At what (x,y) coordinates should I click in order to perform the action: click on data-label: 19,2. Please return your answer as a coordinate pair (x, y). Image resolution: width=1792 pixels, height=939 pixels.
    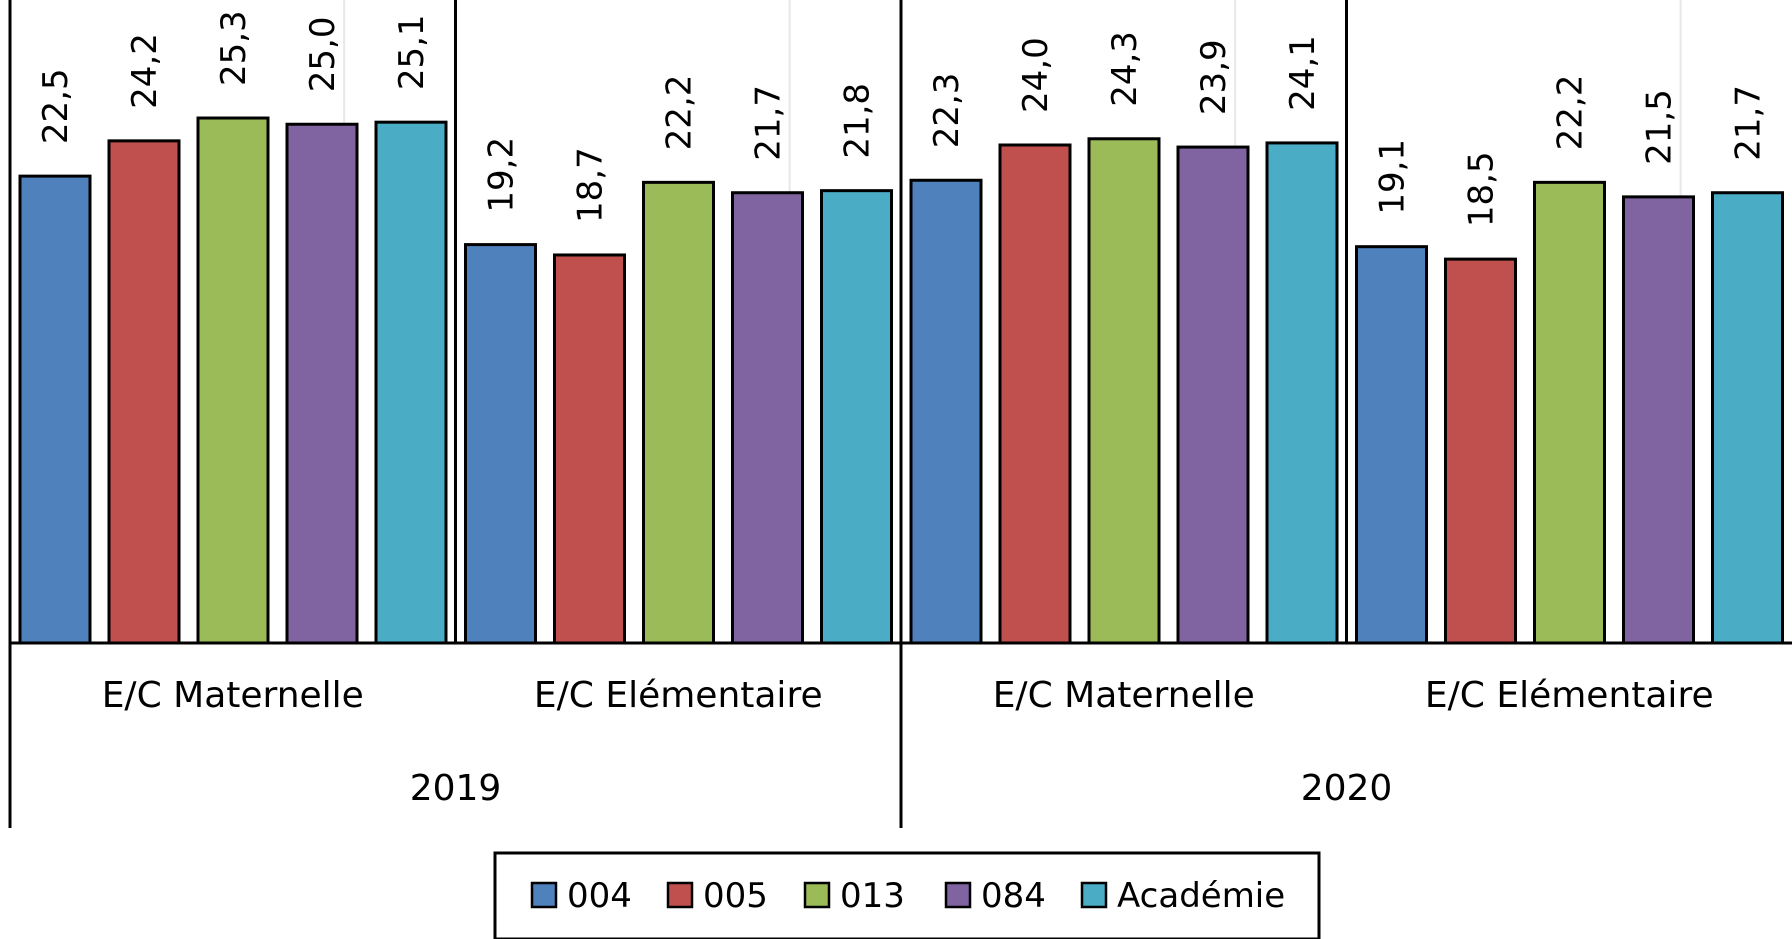
    Looking at the image, I should click on (502, 175).